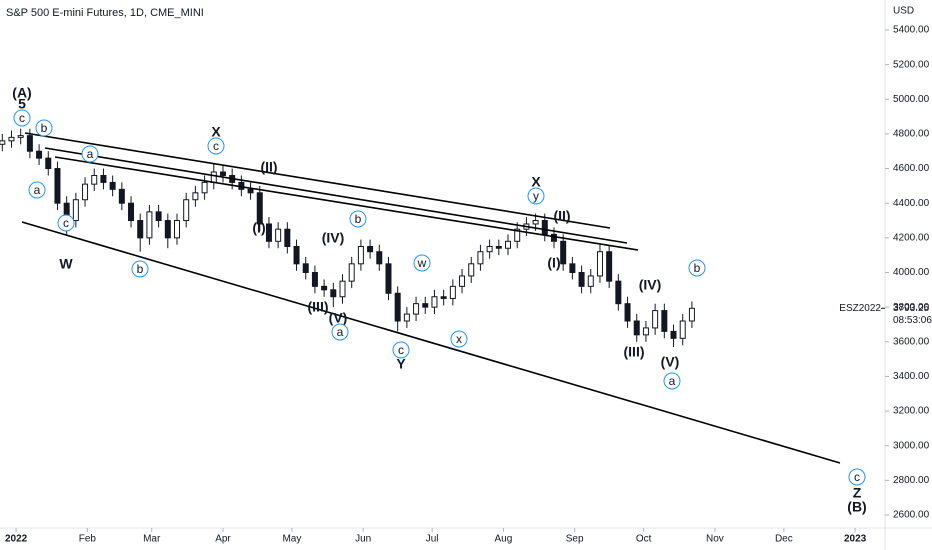  Describe the element at coordinates (291, 539) in the screenshot. I see `x-tick-label: May` at that location.